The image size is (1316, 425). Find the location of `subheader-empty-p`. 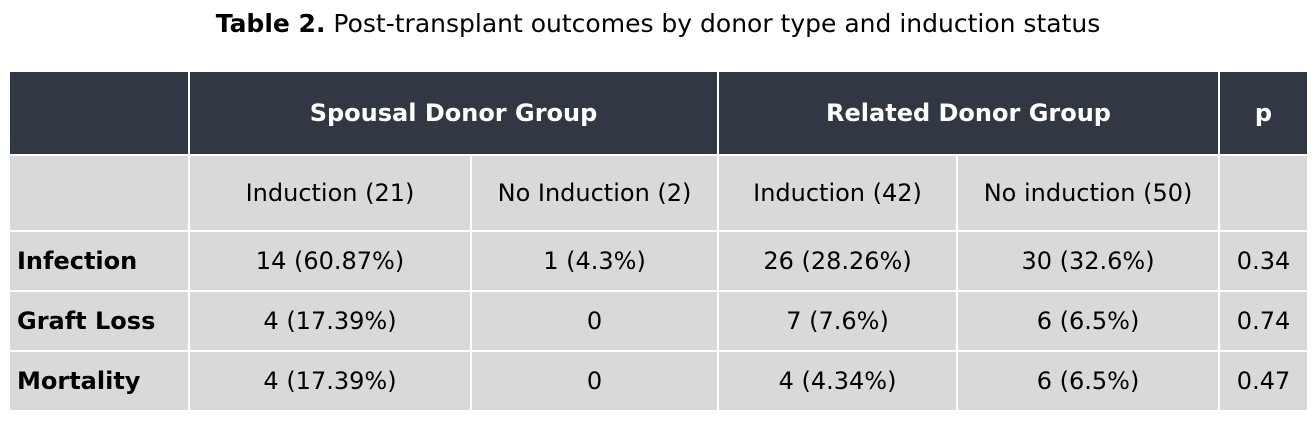

subheader-empty-p is located at coordinates (1264, 193).